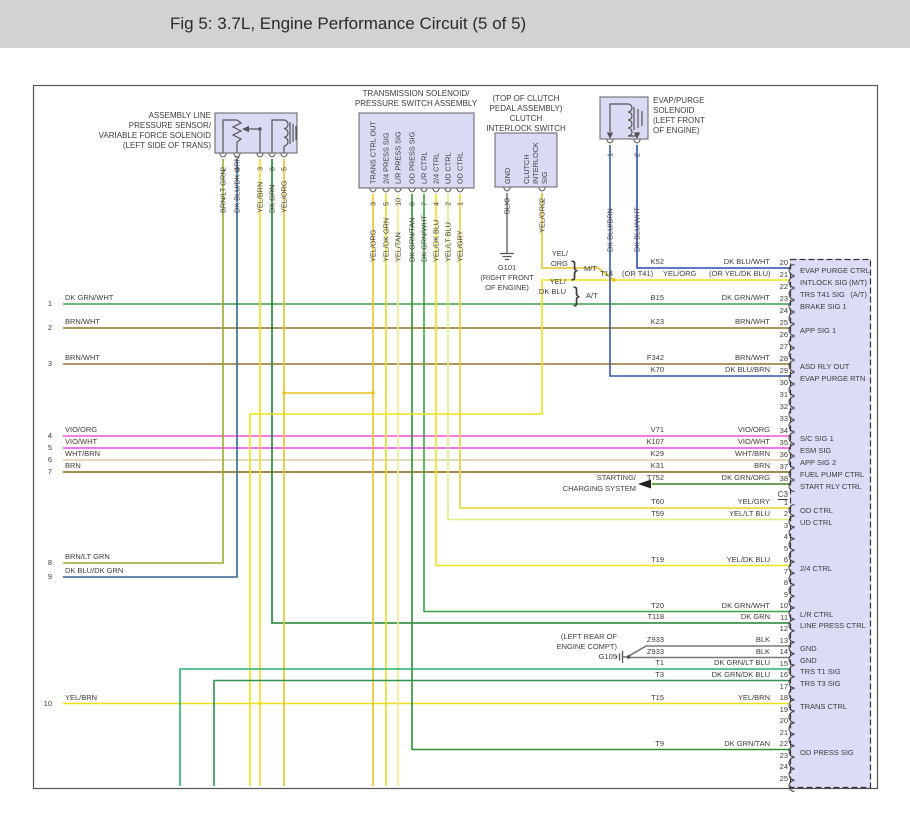  Describe the element at coordinates (526, 169) in the screenshot. I see `switch-signal-label: CLUTCH` at that location.